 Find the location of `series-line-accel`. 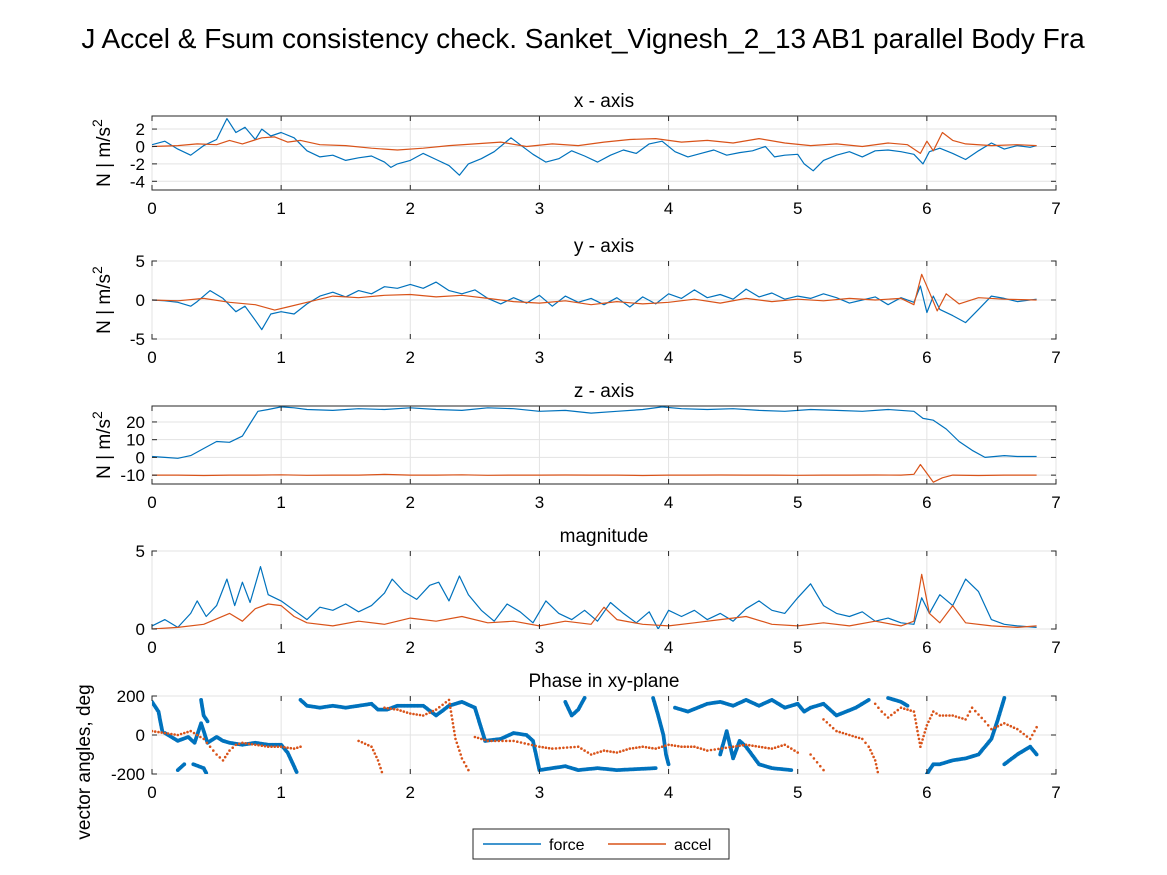

series-line-accel is located at coordinates (594, 473).